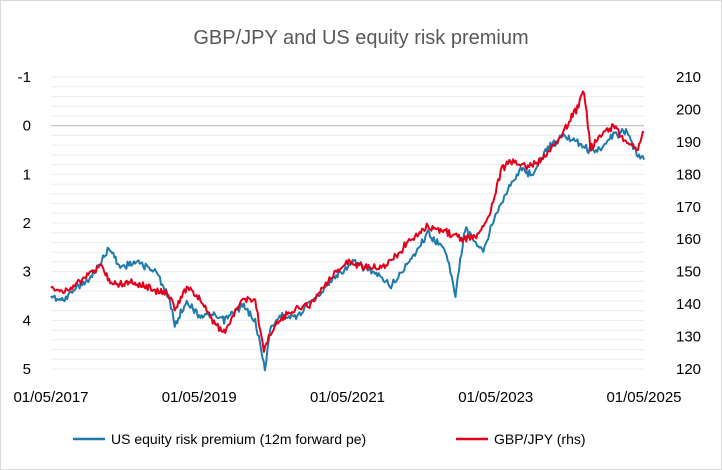 This screenshot has height=470, width=722. What do you see at coordinates (688, 77) in the screenshot?
I see `y-right-tick-label: 210` at bounding box center [688, 77].